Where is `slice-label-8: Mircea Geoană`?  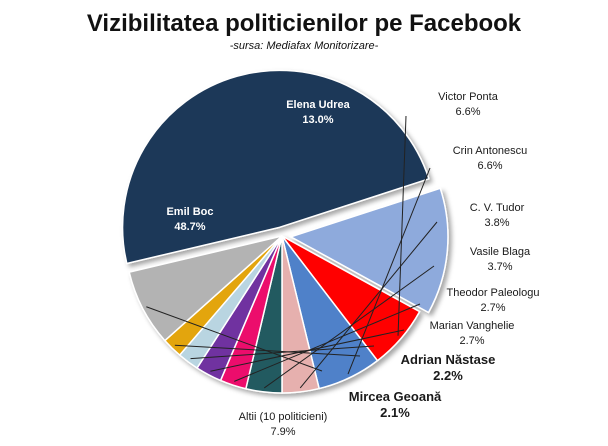
slice-label-8: Mircea Geoană is located at coordinates (395, 396).